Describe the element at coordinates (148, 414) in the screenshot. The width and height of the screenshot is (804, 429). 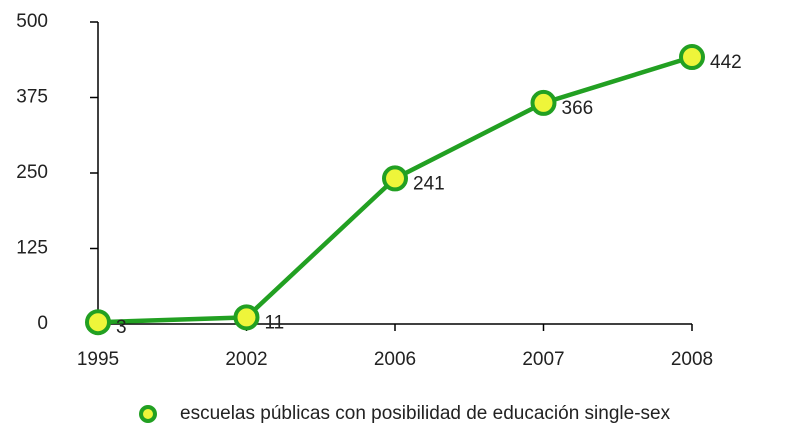
I see `legend-marker` at that location.